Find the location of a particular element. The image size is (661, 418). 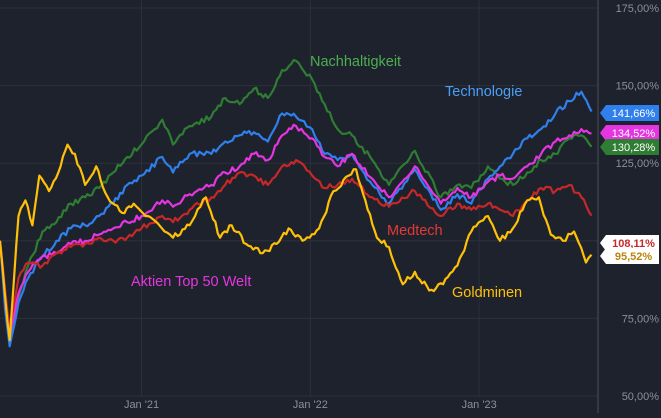

price-tag: 95,52% is located at coordinates (629, 256).